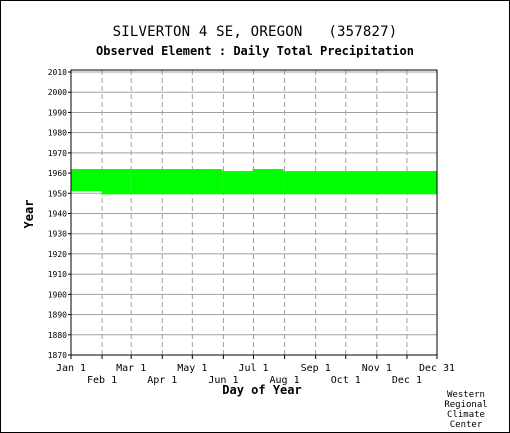  What do you see at coordinates (102, 380) in the screenshot?
I see `x-tick-label: Feb 1` at bounding box center [102, 380].